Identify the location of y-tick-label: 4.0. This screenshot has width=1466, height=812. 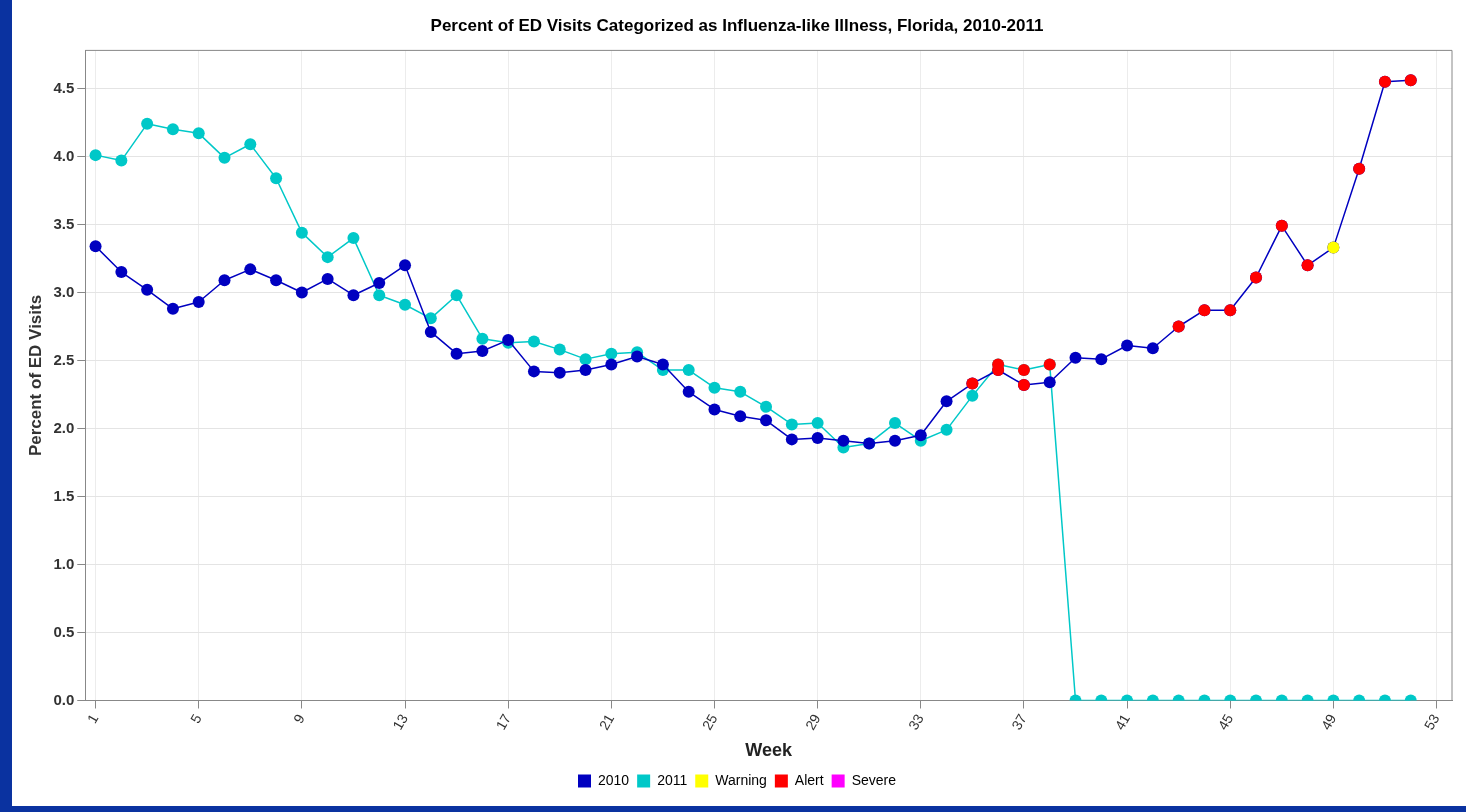
(64, 155).